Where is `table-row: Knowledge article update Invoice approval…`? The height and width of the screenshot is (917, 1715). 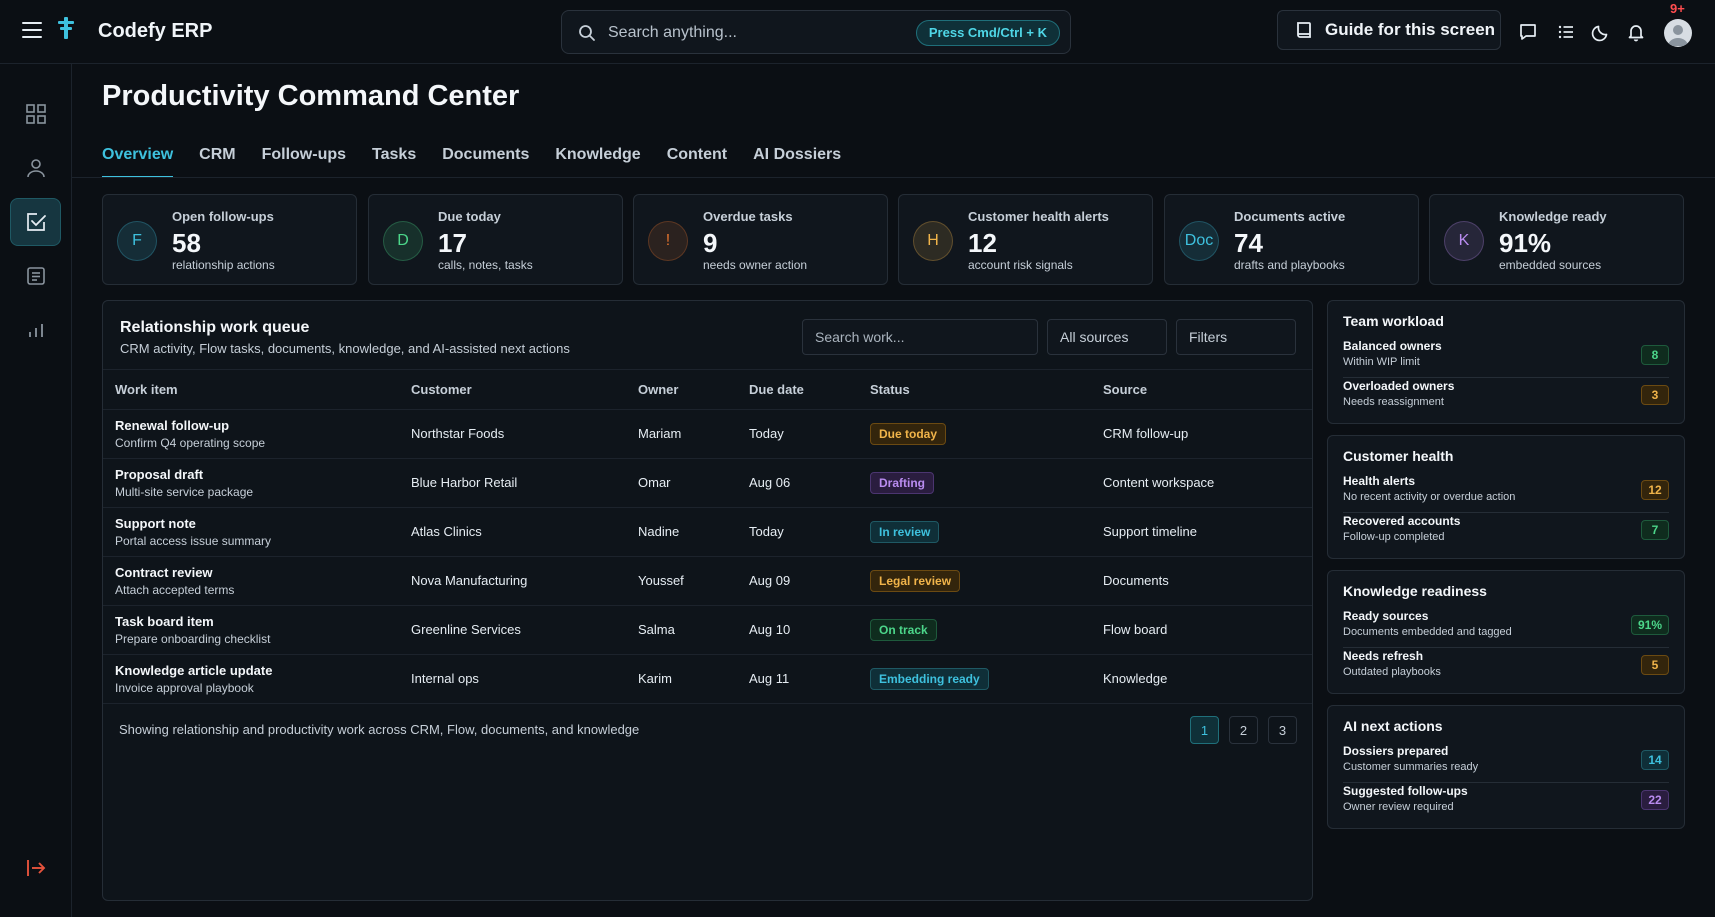
table-row: Knowledge article update Invoice approval… is located at coordinates (707, 679).